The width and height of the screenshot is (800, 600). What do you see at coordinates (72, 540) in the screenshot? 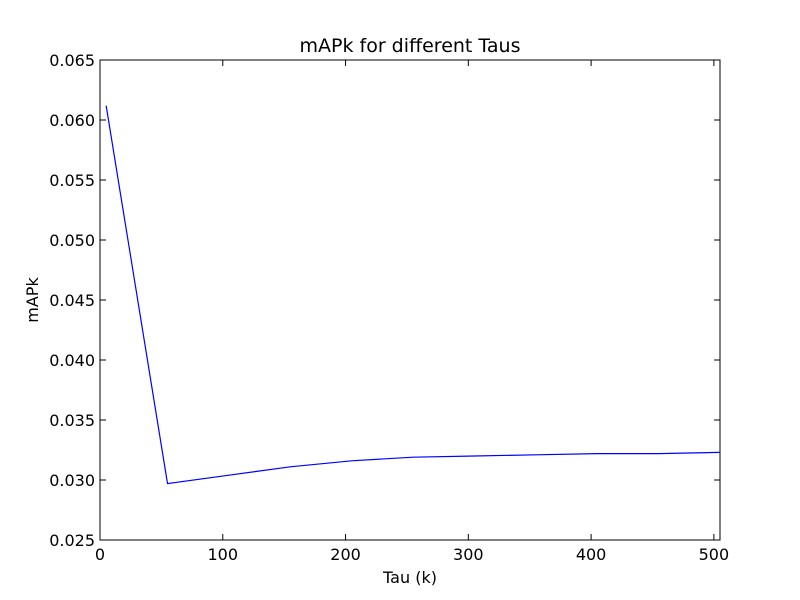
I see `y-tick-label: 0.025` at bounding box center [72, 540].